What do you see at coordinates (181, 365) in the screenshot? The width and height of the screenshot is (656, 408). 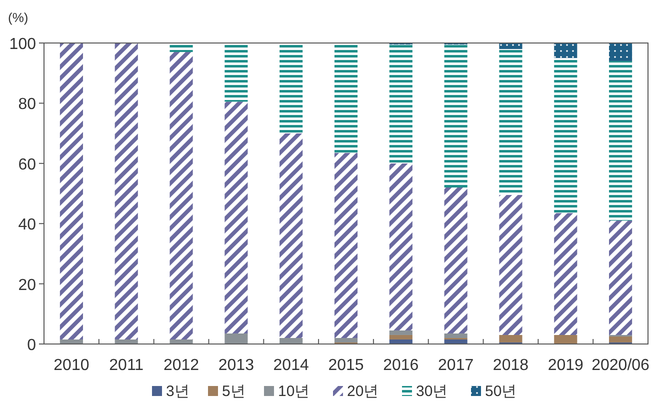 I see `x-tick-label: 2012` at bounding box center [181, 365].